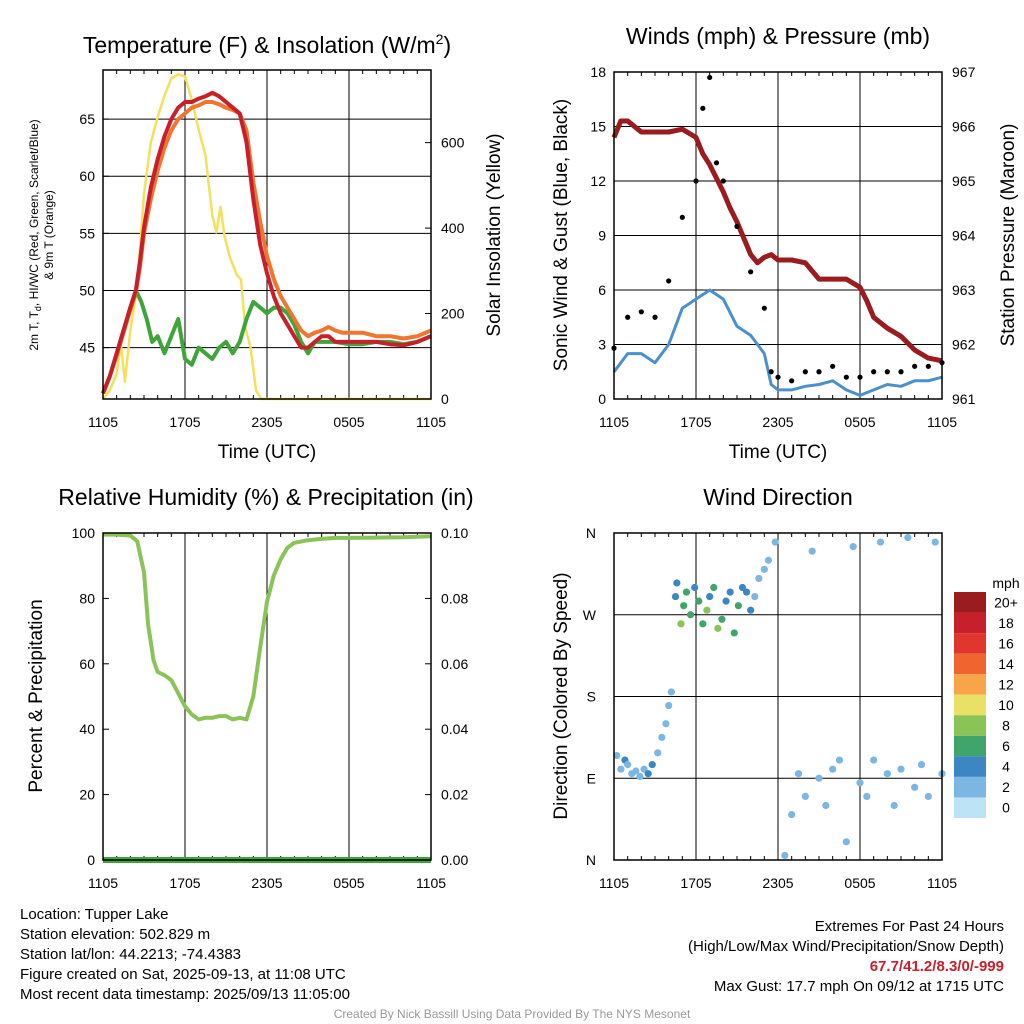 Image resolution: width=1024 pixels, height=1024 pixels. I want to click on humidity-y2-ticks: 0.00 0.02 0.04 0.06 0.08 0.10, so click(454, 696).